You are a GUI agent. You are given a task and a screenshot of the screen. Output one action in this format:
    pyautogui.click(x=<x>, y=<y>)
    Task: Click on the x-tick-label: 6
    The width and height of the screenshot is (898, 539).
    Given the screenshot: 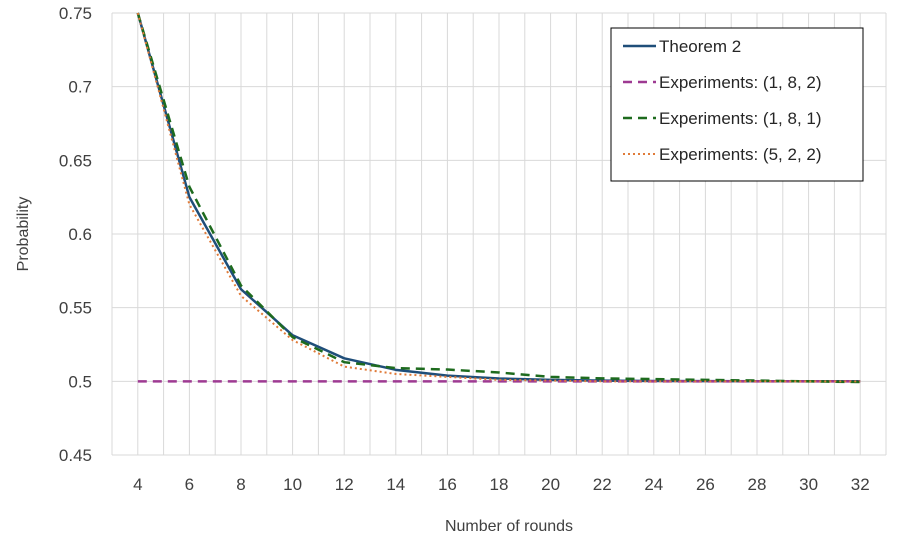 What is the action you would take?
    pyautogui.click(x=189, y=484)
    